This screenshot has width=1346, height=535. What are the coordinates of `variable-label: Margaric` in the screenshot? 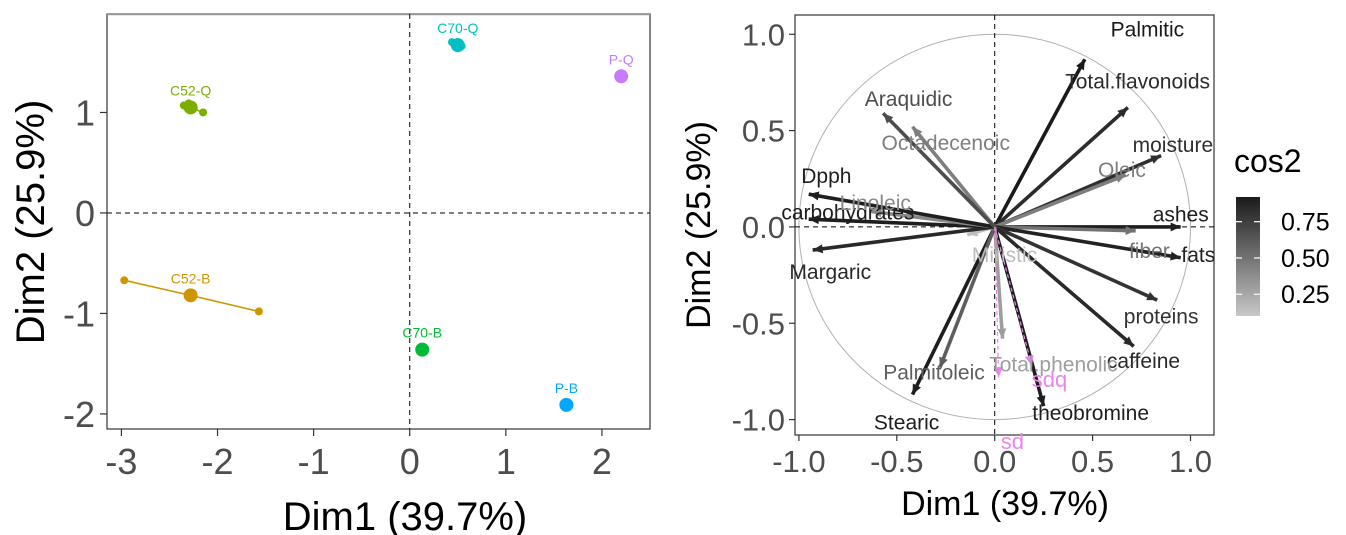 It's located at (830, 272).